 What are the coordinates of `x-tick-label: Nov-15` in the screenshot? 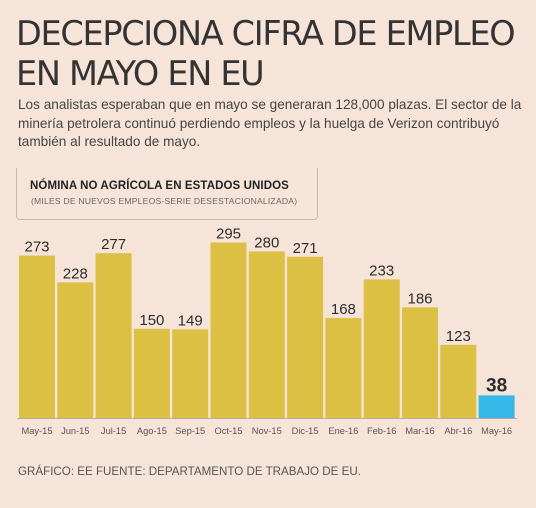 It's located at (267, 431).